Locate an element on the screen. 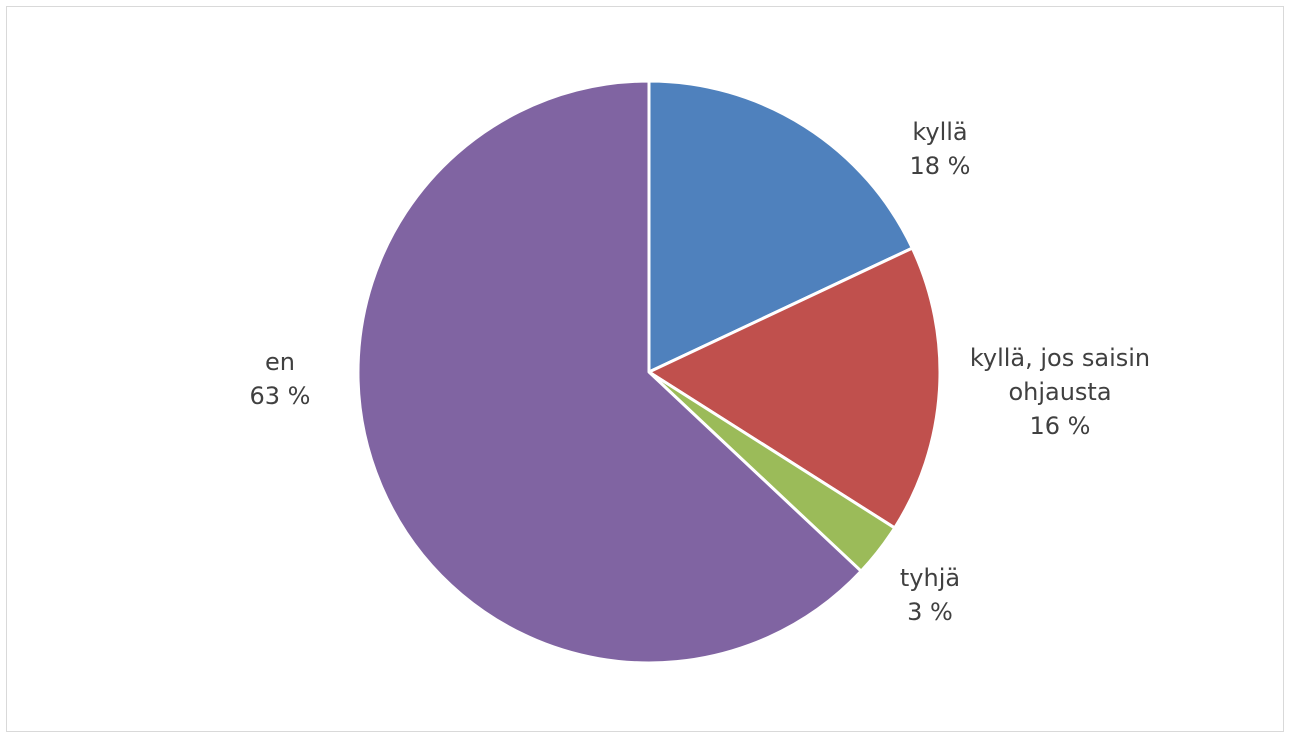 The height and width of the screenshot is (738, 1290). data-label-category: kyllä, jos saisin is located at coordinates (1060, 358).